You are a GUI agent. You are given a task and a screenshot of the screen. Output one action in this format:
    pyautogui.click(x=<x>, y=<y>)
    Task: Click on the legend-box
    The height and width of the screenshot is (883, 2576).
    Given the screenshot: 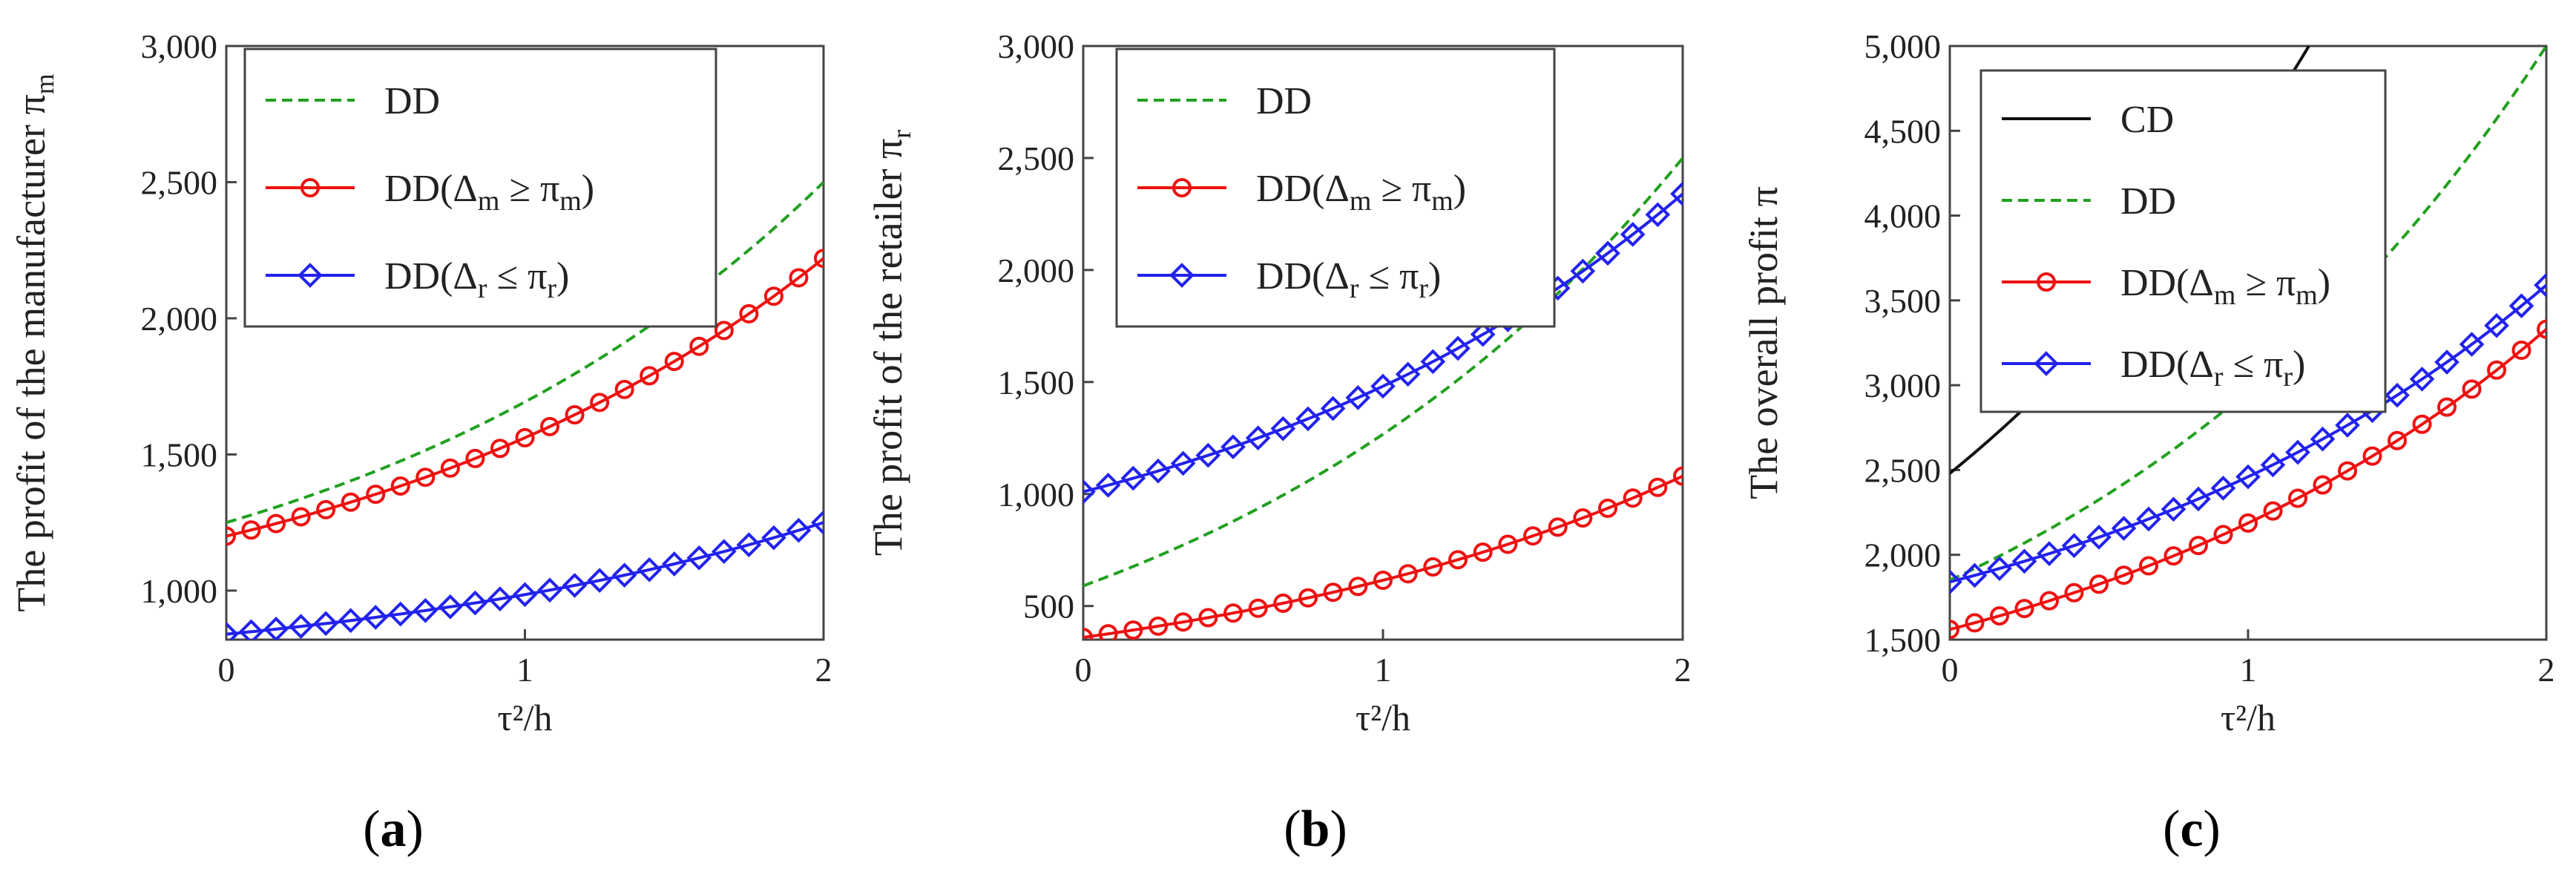 What is the action you would take?
    pyautogui.click(x=1335, y=188)
    